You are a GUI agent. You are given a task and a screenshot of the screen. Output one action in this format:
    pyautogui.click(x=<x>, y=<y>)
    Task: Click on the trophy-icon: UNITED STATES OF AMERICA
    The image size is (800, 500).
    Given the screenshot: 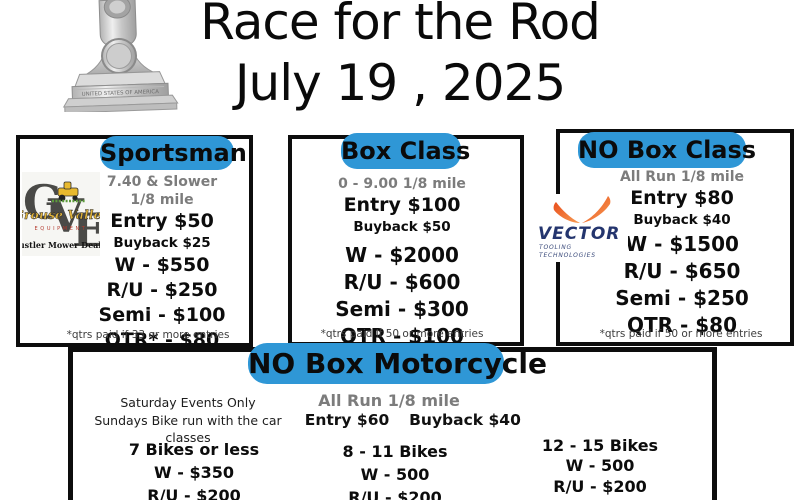 What is the action you would take?
    pyautogui.click(x=120, y=56)
    